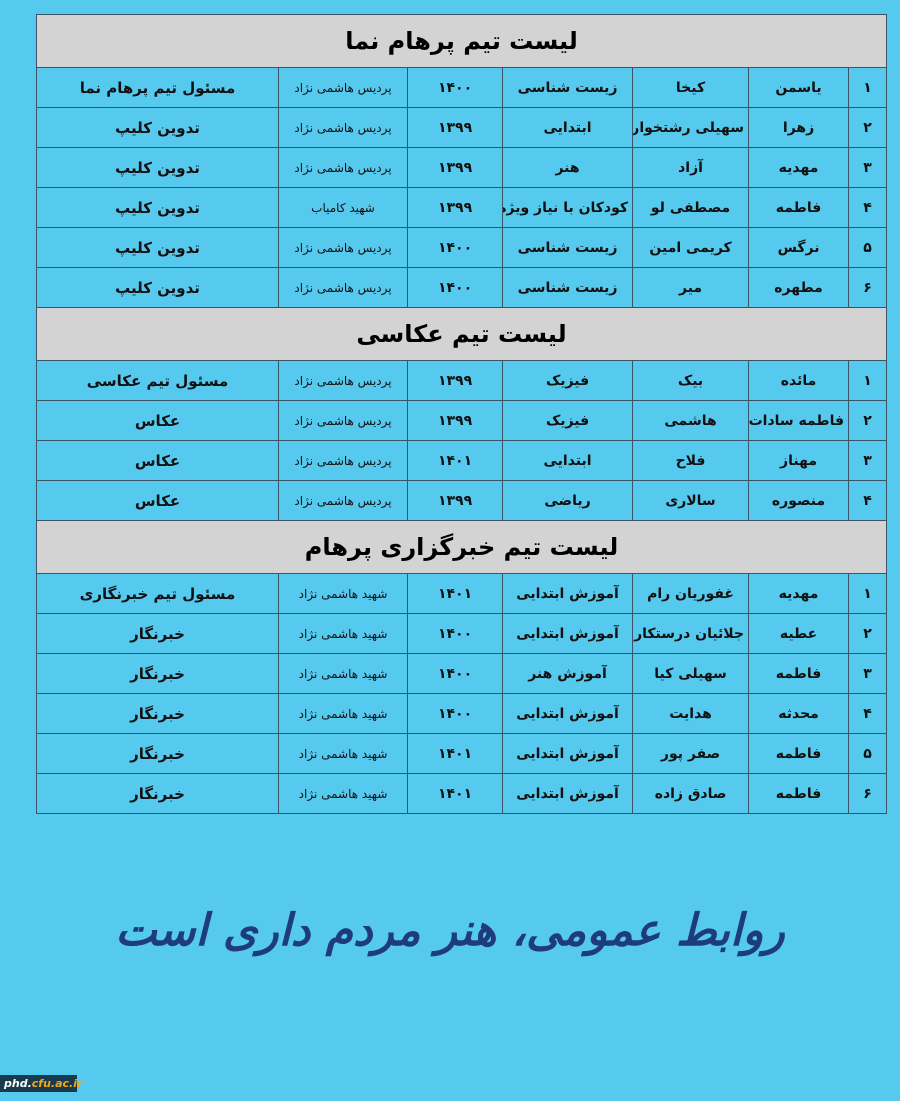 The height and width of the screenshot is (1101, 900). Describe the element at coordinates (691, 713) in the screenshot. I see `last-name: هدایت` at that location.